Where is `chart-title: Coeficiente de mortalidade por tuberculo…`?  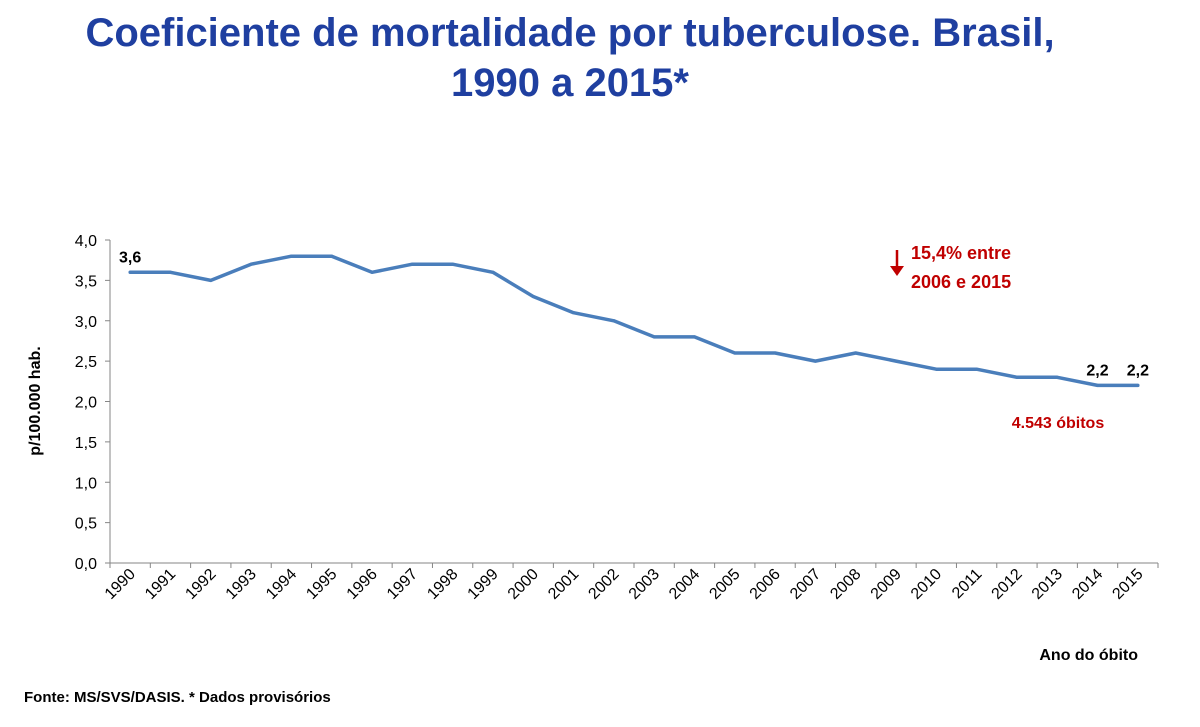
chart-title: Coeficiente de mortalidade por tuberculo… is located at coordinates (570, 58).